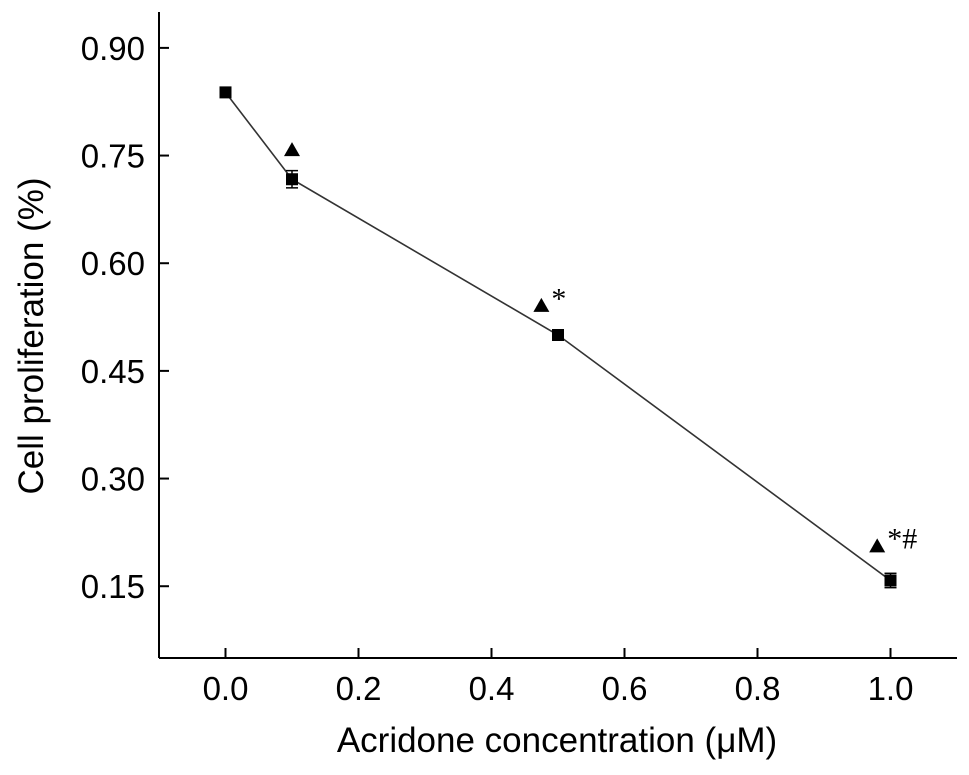 The width and height of the screenshot is (969, 775). Describe the element at coordinates (113, 586) in the screenshot. I see `y-tick-label: 0.15` at that location.